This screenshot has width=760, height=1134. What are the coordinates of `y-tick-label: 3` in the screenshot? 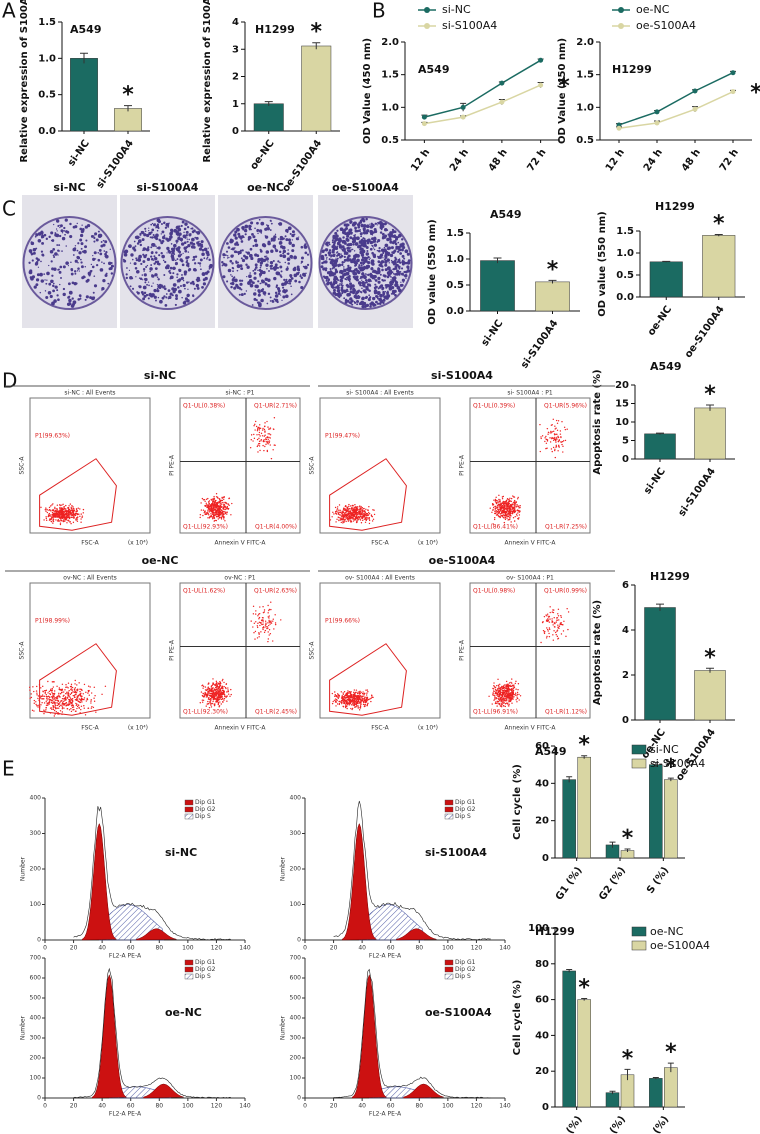 It's located at (235, 49).